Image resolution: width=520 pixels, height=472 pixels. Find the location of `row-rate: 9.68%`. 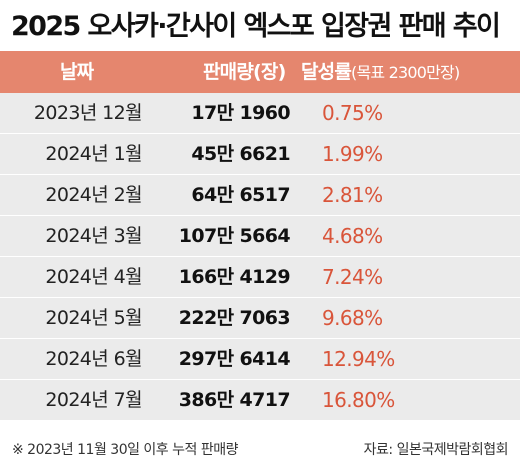

row-rate: 9.68% is located at coordinates (352, 318).